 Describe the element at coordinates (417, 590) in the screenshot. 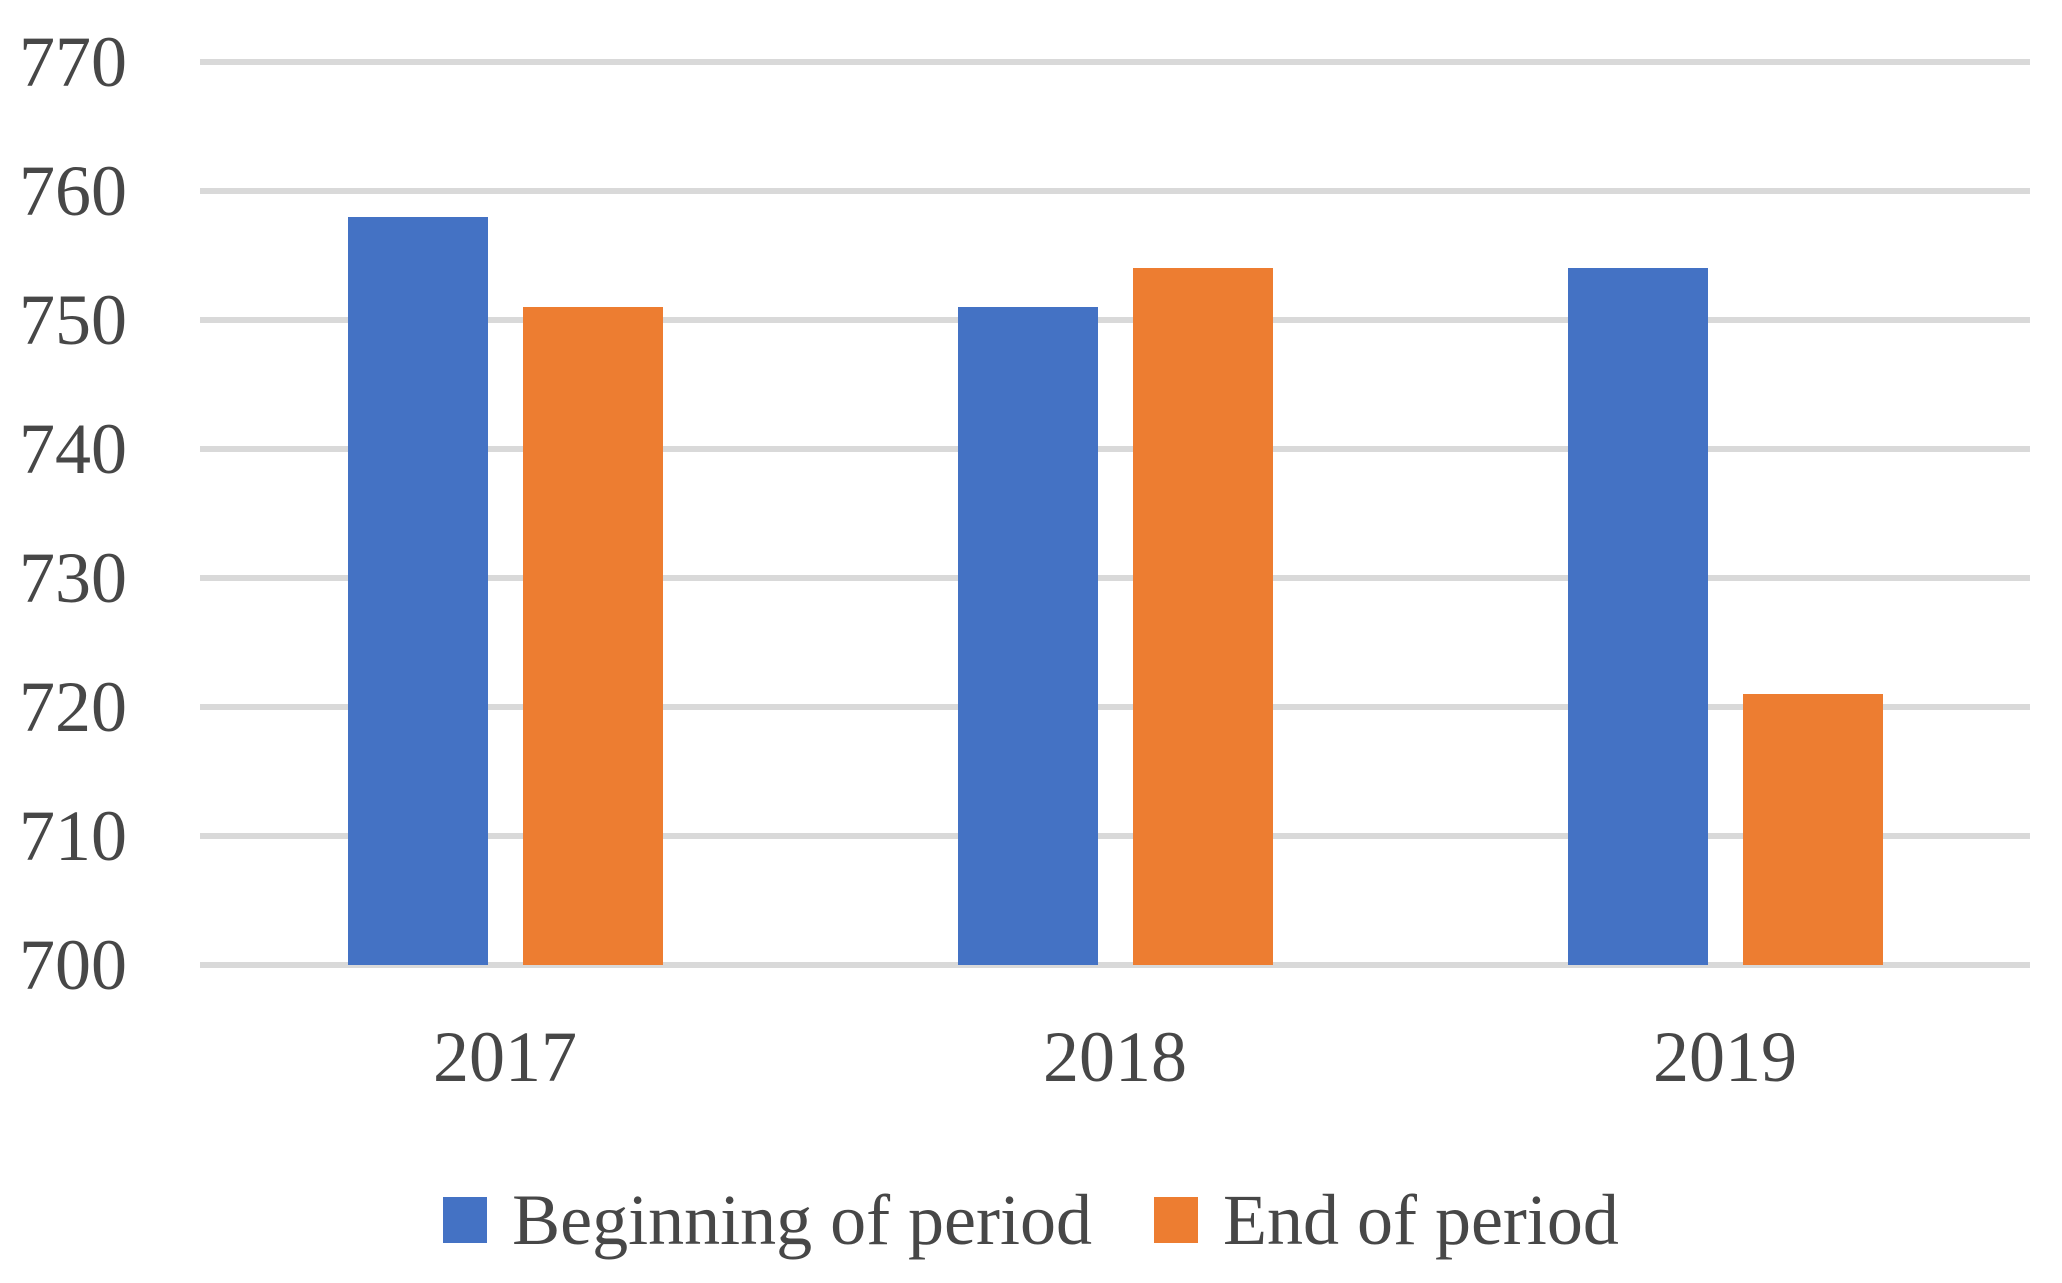

I see `bar-2017-beginning-of-period` at that location.